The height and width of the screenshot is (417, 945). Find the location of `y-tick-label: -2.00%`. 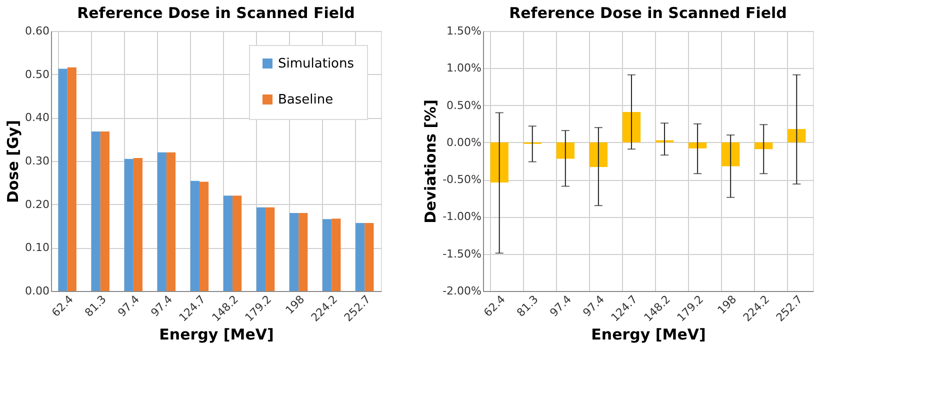

y-tick-label: -2.00% is located at coordinates (462, 291).